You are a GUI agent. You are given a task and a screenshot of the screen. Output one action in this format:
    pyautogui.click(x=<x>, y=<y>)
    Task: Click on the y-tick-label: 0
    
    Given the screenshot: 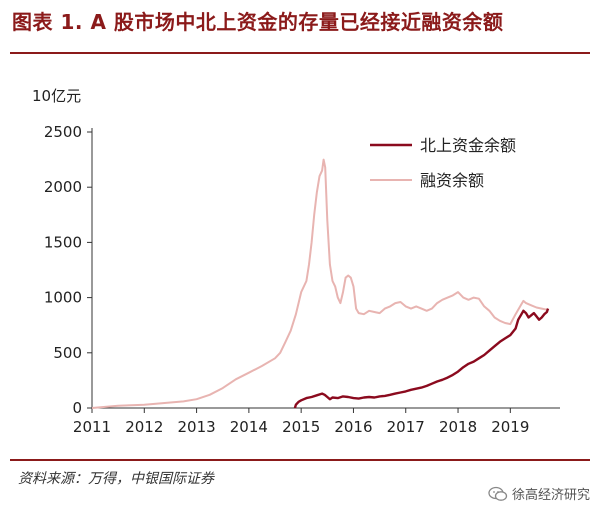 What is the action you would take?
    pyautogui.click(x=77, y=408)
    